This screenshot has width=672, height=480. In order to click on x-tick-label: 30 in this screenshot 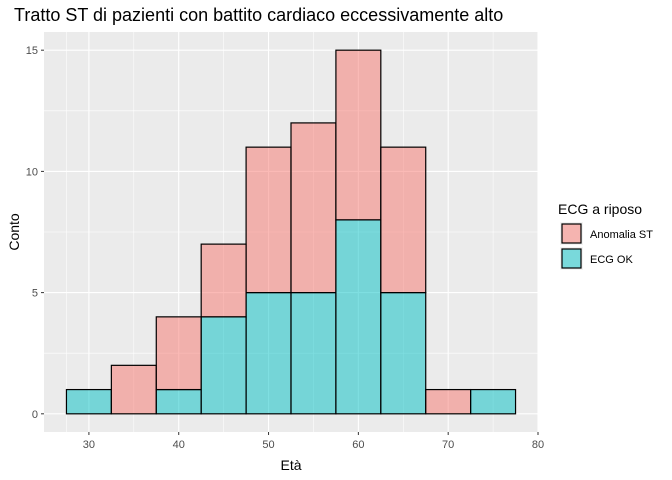, I will do `click(89, 445)`.